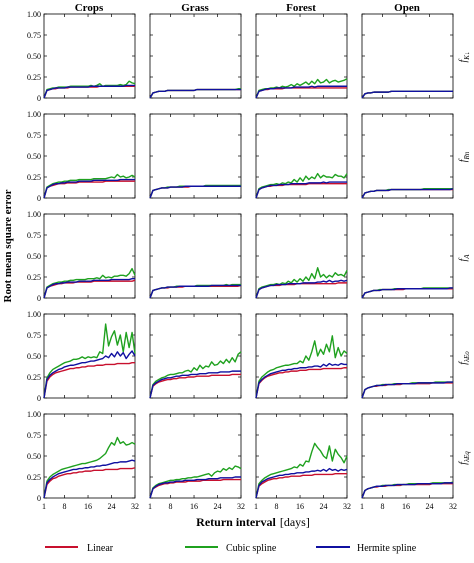  I want to click on row-label-k-down: fK↓, so click(464, 57).